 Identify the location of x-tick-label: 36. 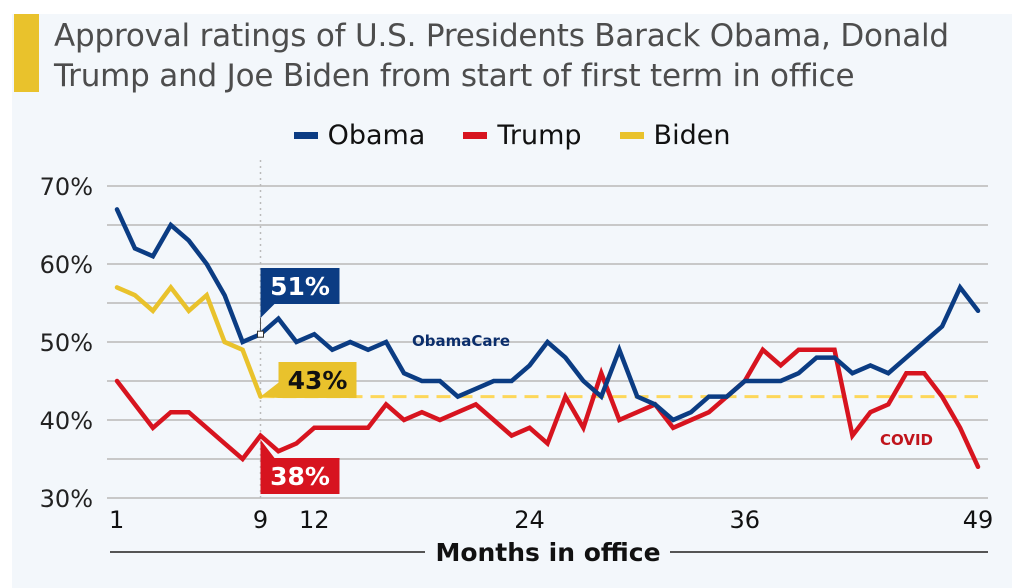
(745, 520).